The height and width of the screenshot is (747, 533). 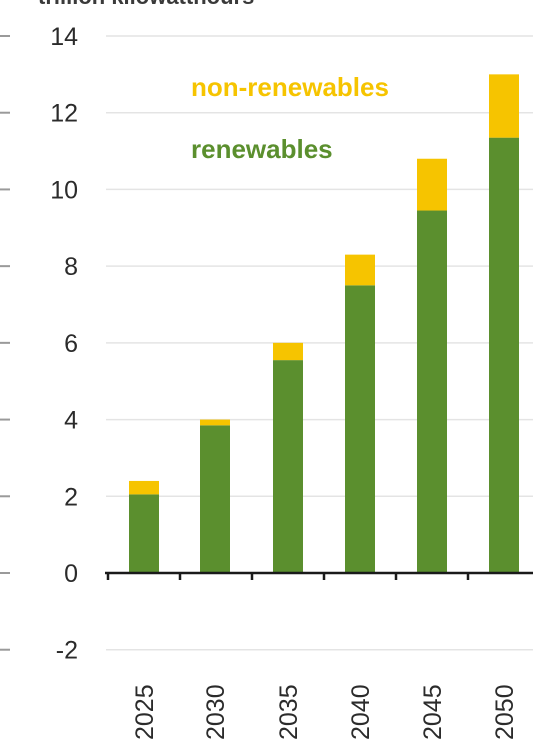 What do you see at coordinates (64, 37) in the screenshot?
I see `y-tick-label: 14` at bounding box center [64, 37].